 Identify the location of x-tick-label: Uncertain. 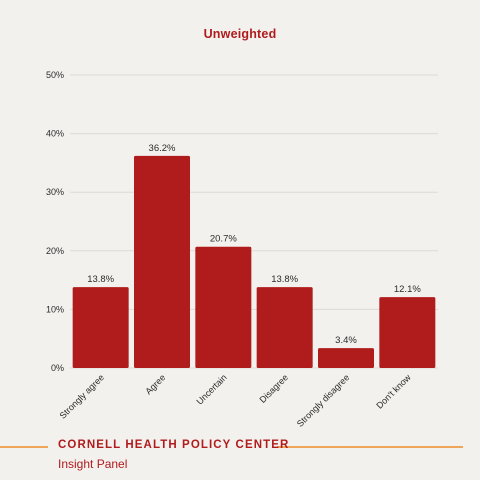
(211, 389).